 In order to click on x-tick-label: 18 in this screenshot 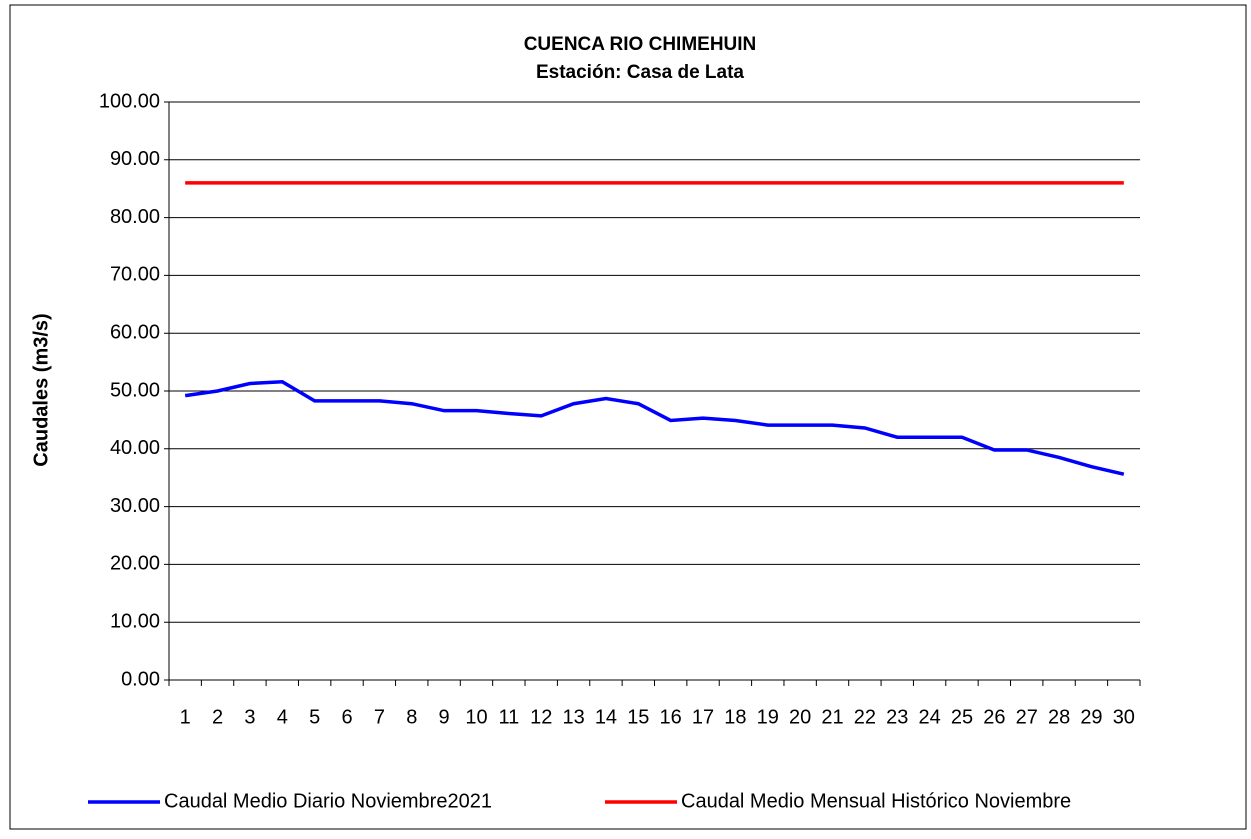, I will do `click(735, 717)`.